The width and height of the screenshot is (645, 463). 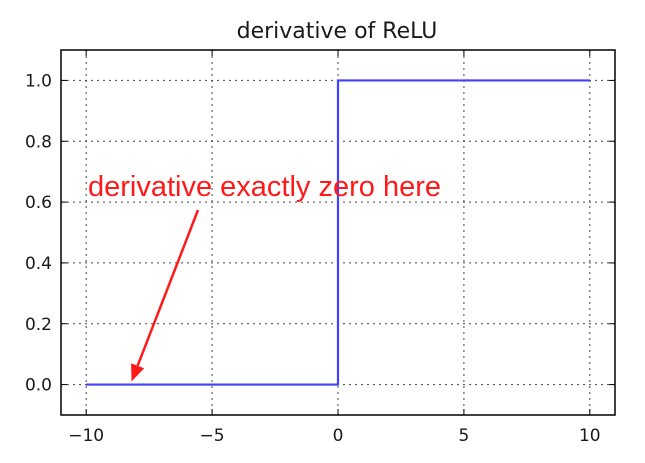 What do you see at coordinates (138, 372) in the screenshot?
I see `annotation-arrow-head` at bounding box center [138, 372].